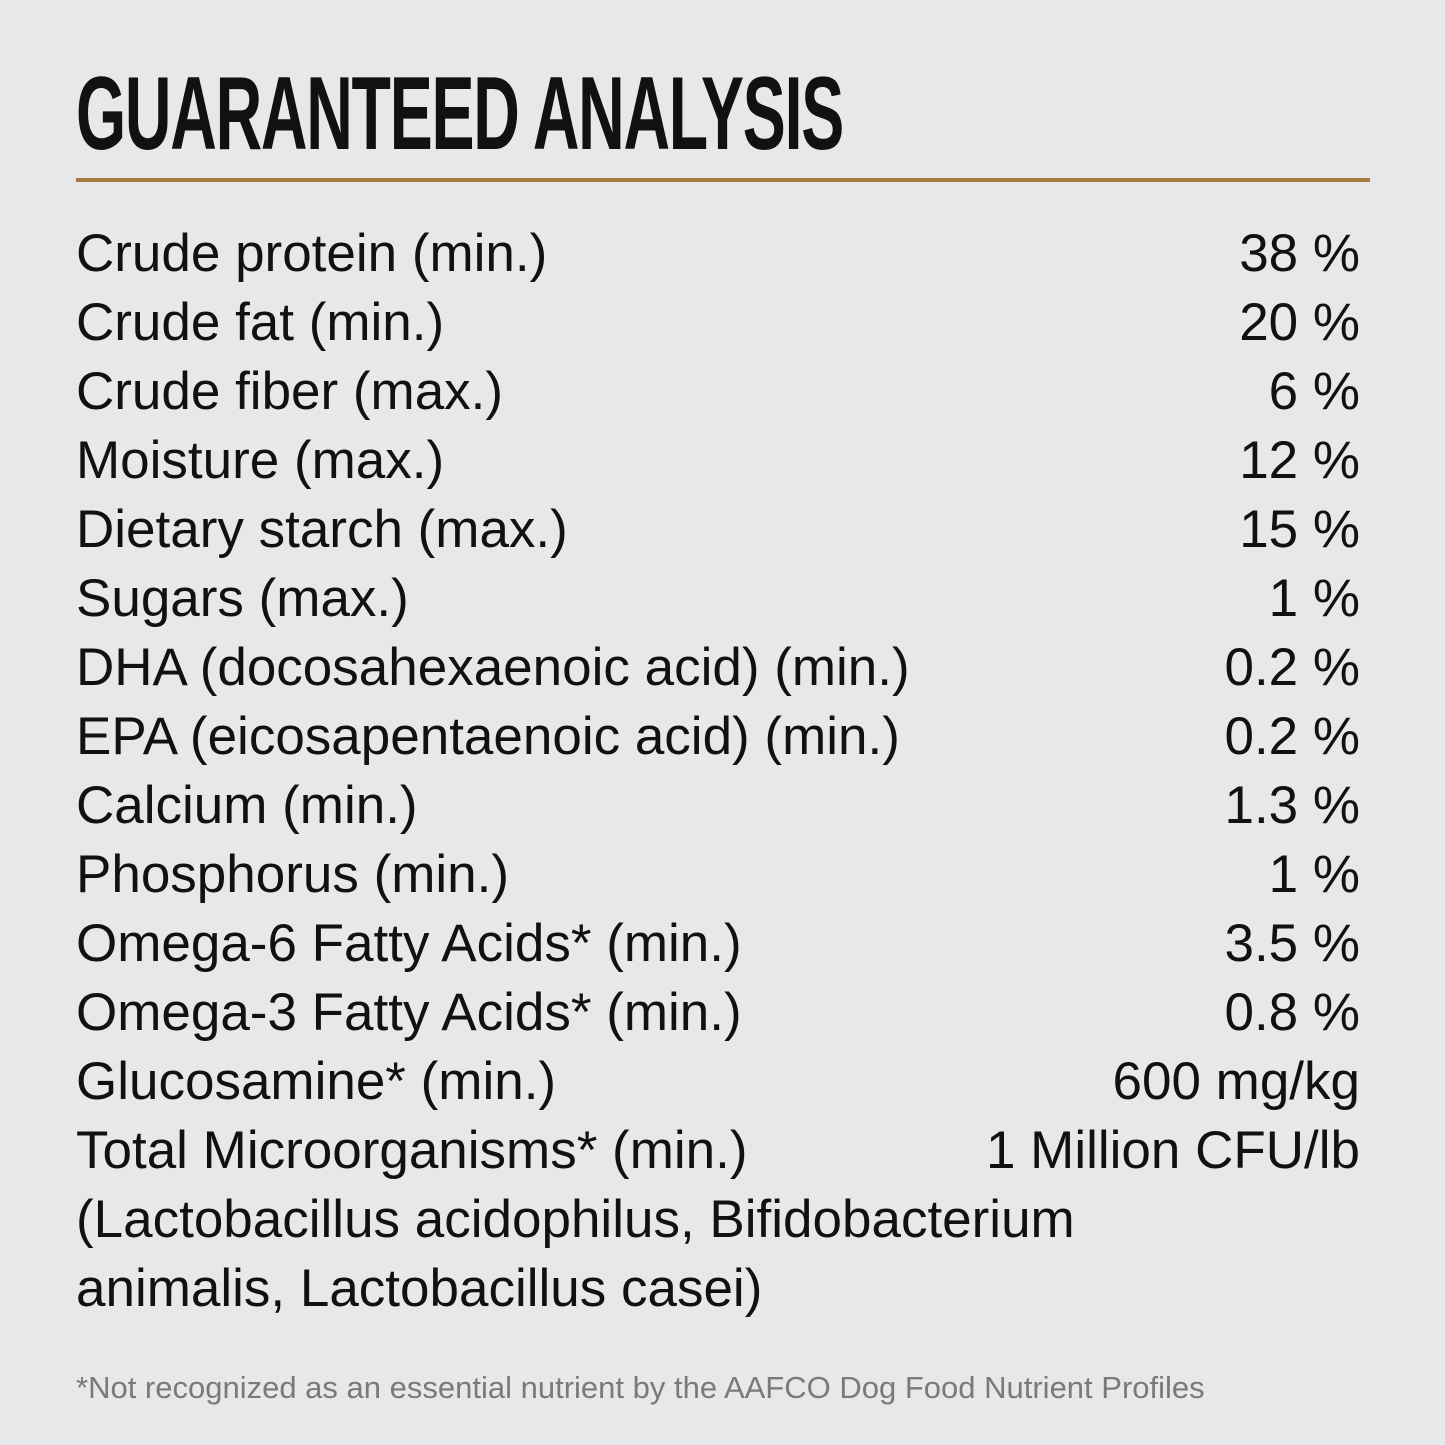 Image resolution: width=1445 pixels, height=1445 pixels. Describe the element at coordinates (460, 114) in the screenshot. I see `title: GUARANTEED ANALYSIS` at that location.